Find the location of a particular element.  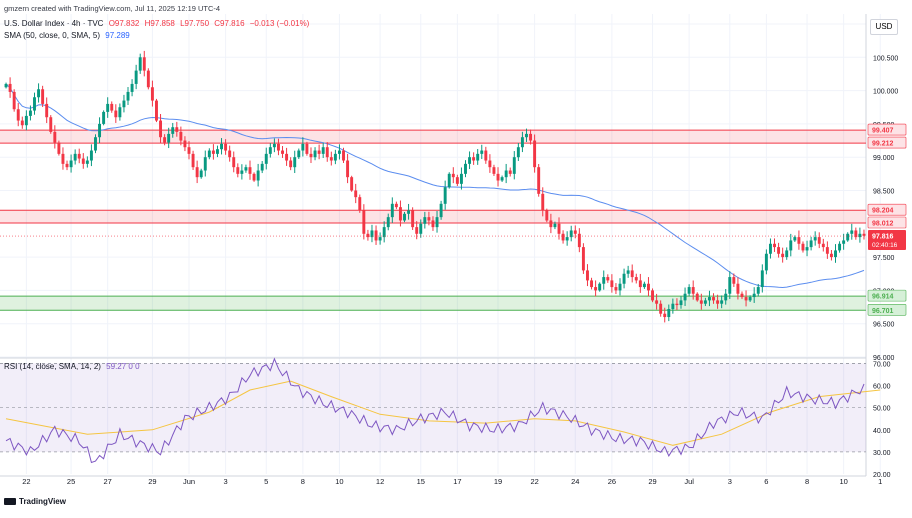

time-tick-label: 6 is located at coordinates (766, 481).